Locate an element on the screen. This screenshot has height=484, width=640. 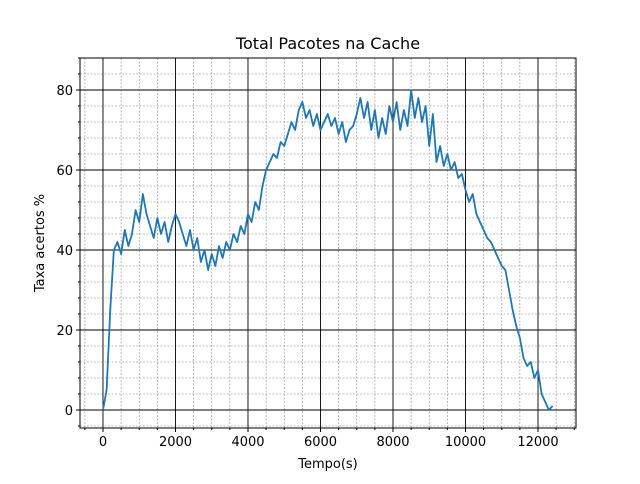
y-tick-label: 40 is located at coordinates (64, 251).